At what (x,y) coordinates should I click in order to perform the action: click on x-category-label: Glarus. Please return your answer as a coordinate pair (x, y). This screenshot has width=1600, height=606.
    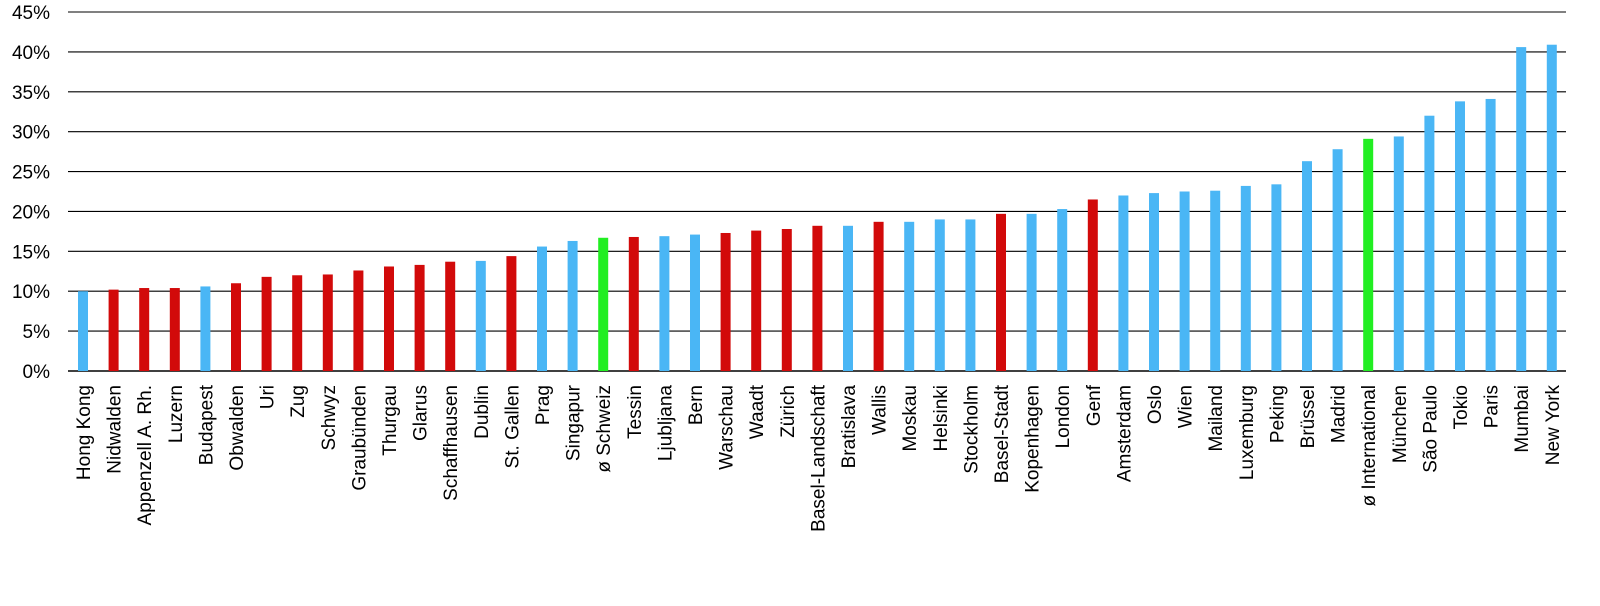
    Looking at the image, I should click on (421, 413).